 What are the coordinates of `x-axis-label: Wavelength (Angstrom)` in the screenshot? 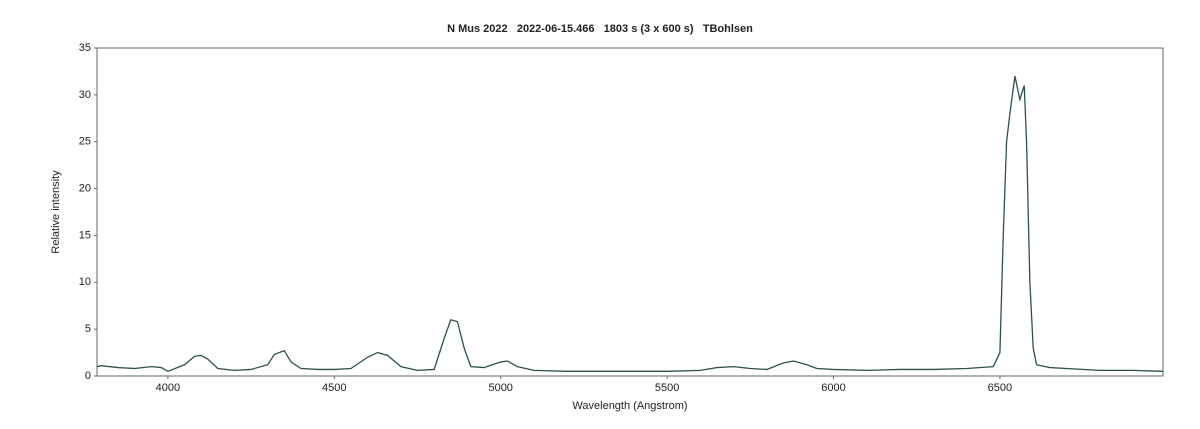 It's located at (629, 406).